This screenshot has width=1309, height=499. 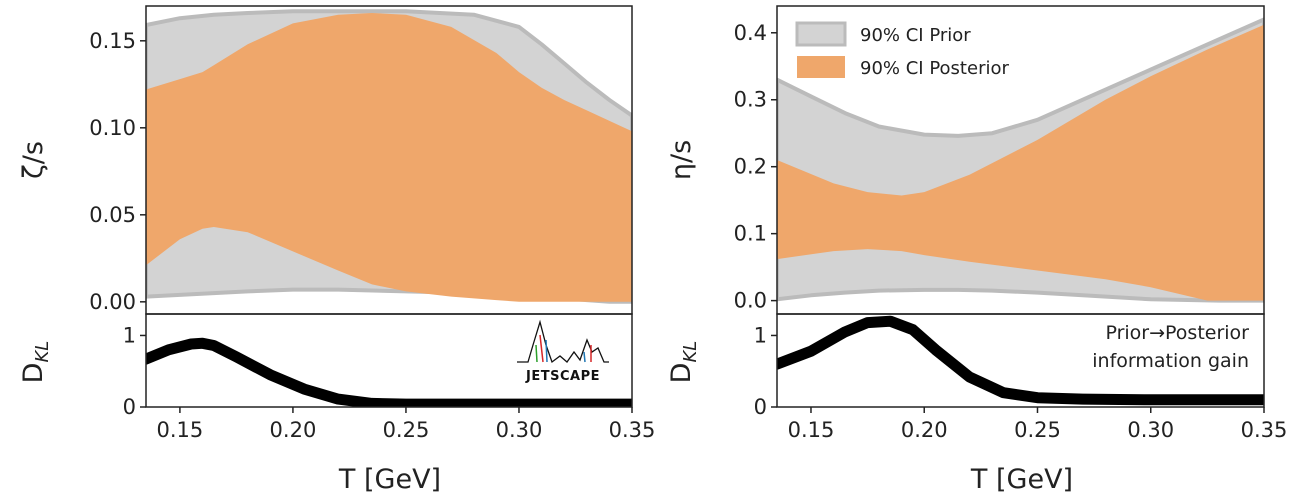 What do you see at coordinates (129, 407) in the screenshot?
I see `ytick-label-left-bottom: 0` at bounding box center [129, 407].